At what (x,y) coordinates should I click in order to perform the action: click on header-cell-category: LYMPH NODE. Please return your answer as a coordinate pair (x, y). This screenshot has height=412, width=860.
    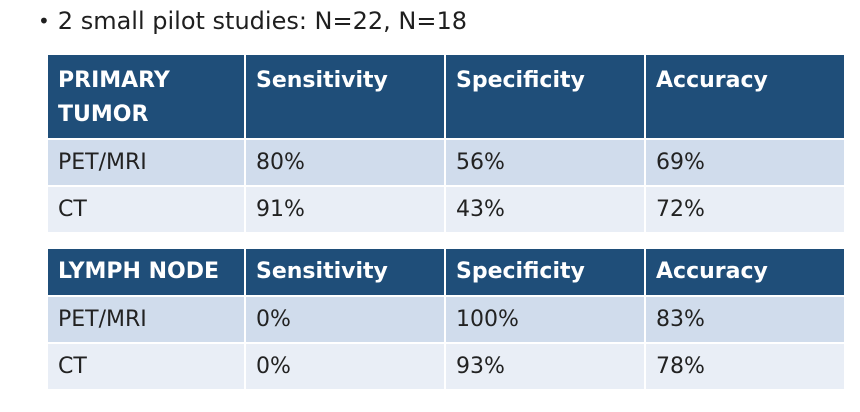
    Looking at the image, I should click on (146, 272).